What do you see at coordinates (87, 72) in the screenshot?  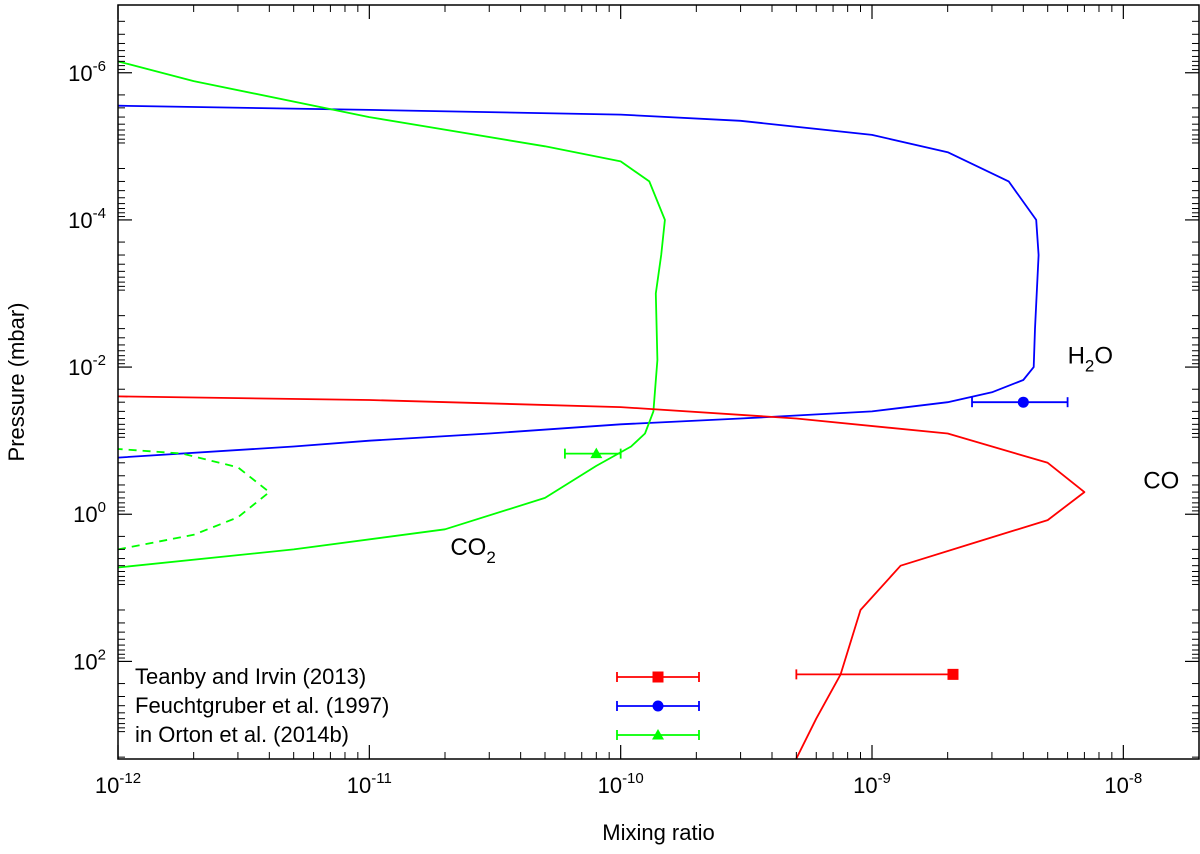 I see `y-tick-label-0: 10⁻⁶` at bounding box center [87, 72].